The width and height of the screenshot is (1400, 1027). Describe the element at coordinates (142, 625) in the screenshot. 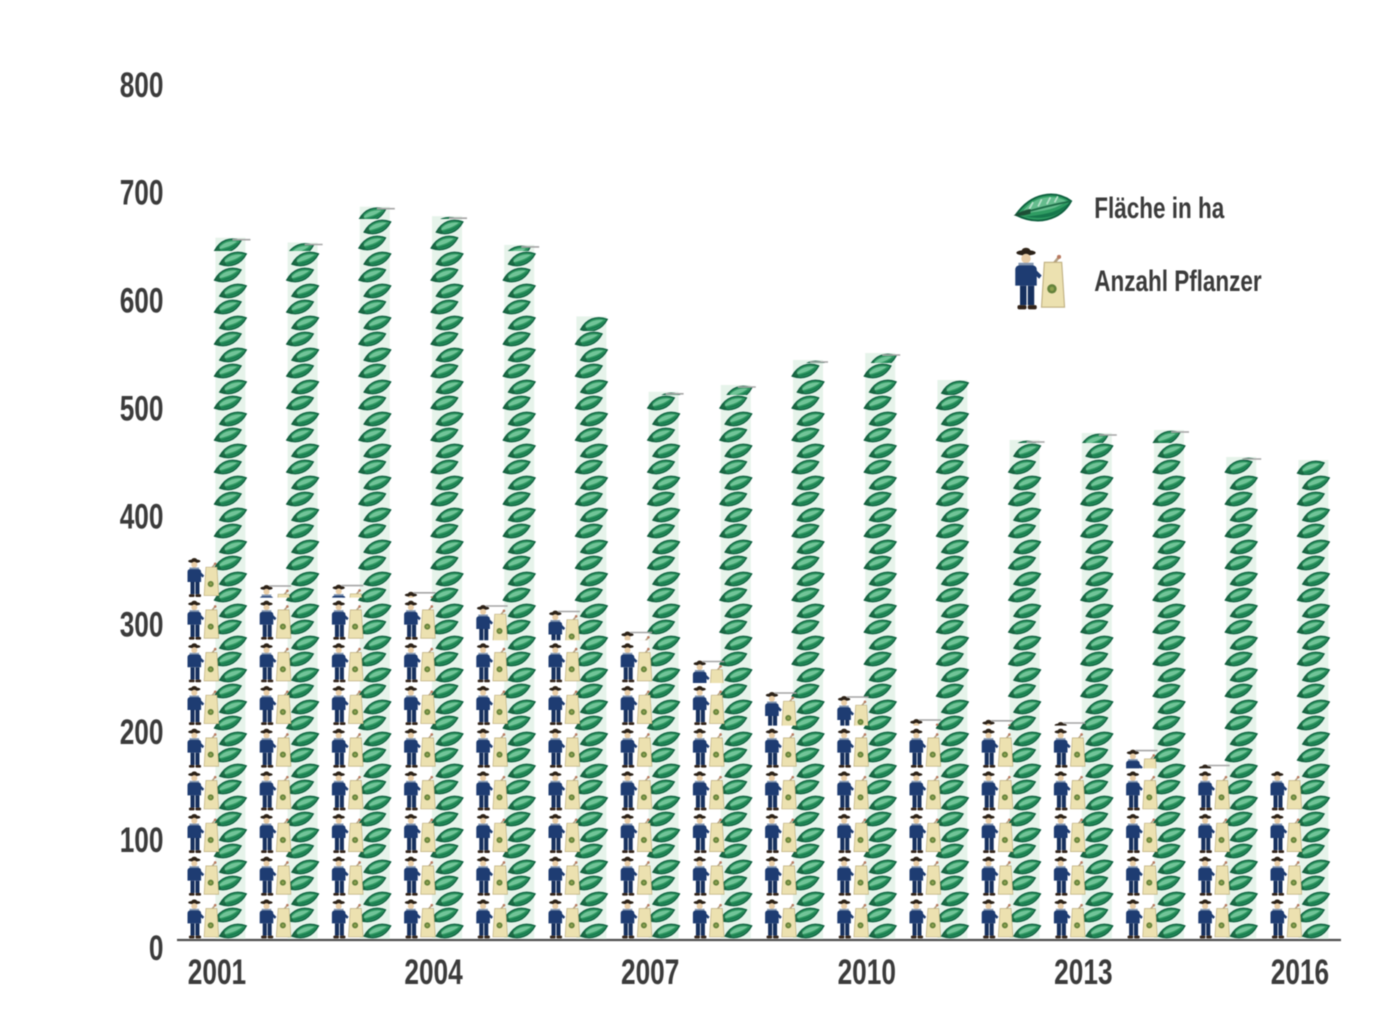

I see `svg-text: 300` at that location.